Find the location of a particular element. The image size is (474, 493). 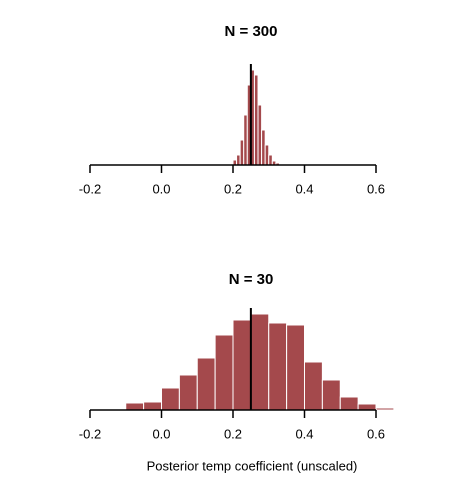

x-axis-label: Posterior temp coefficient (unscaled) is located at coordinates (252, 465).